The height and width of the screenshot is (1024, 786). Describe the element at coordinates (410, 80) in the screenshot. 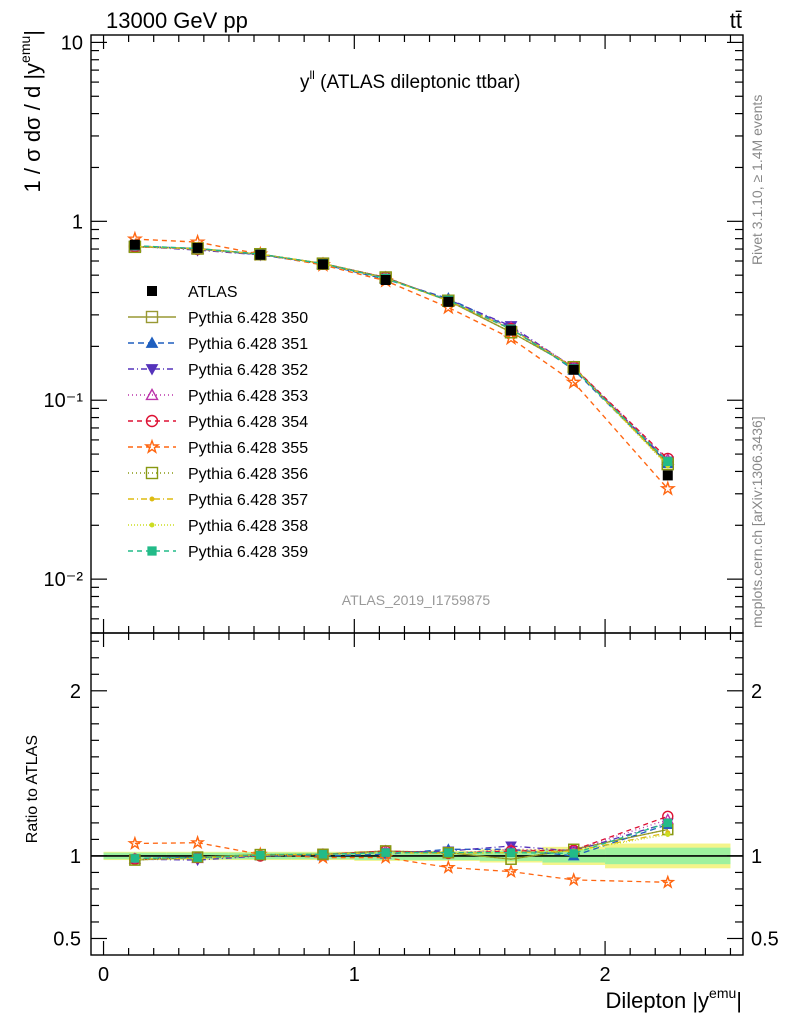

I see `plot-title: yll (ATLAS dileptonic ttbar)` at that location.